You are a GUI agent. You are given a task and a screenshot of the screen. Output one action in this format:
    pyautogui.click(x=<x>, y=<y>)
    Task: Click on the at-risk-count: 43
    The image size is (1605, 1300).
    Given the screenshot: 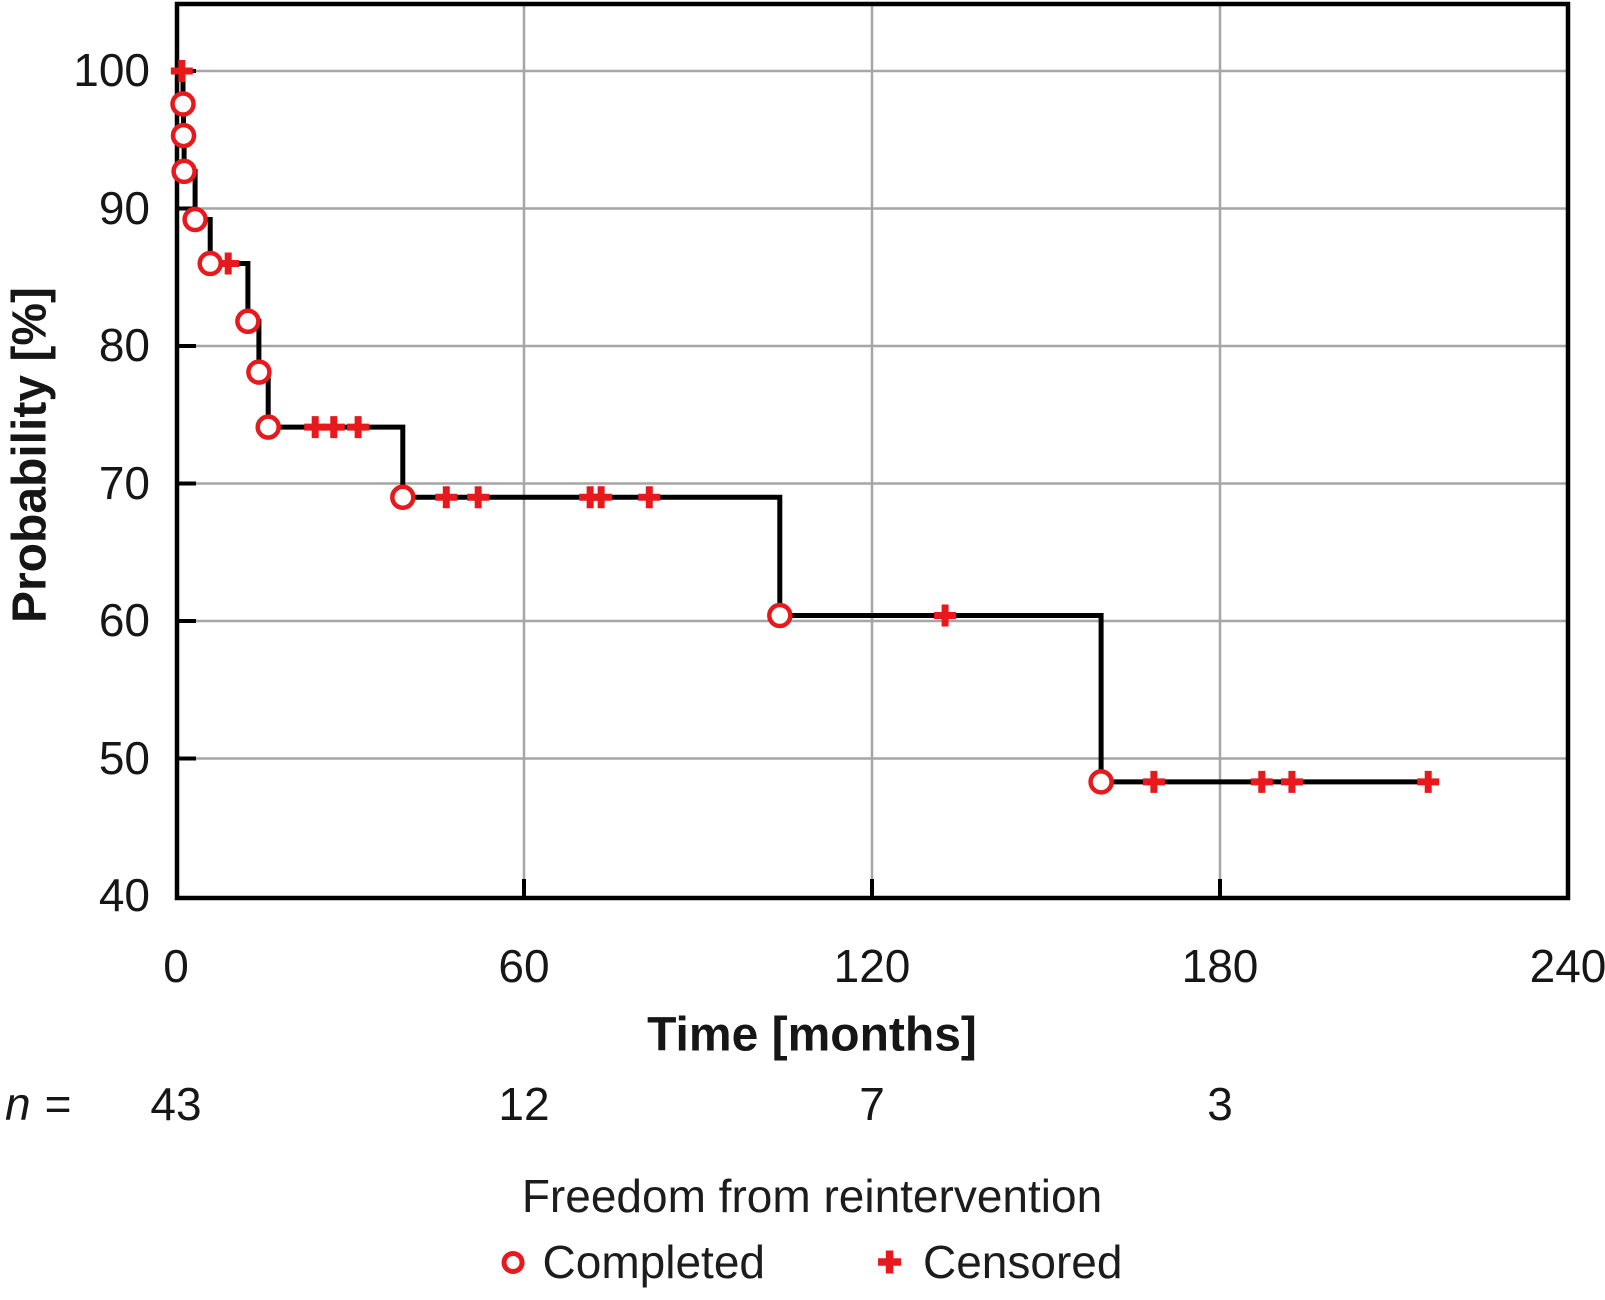 What is the action you would take?
    pyautogui.click(x=176, y=1104)
    